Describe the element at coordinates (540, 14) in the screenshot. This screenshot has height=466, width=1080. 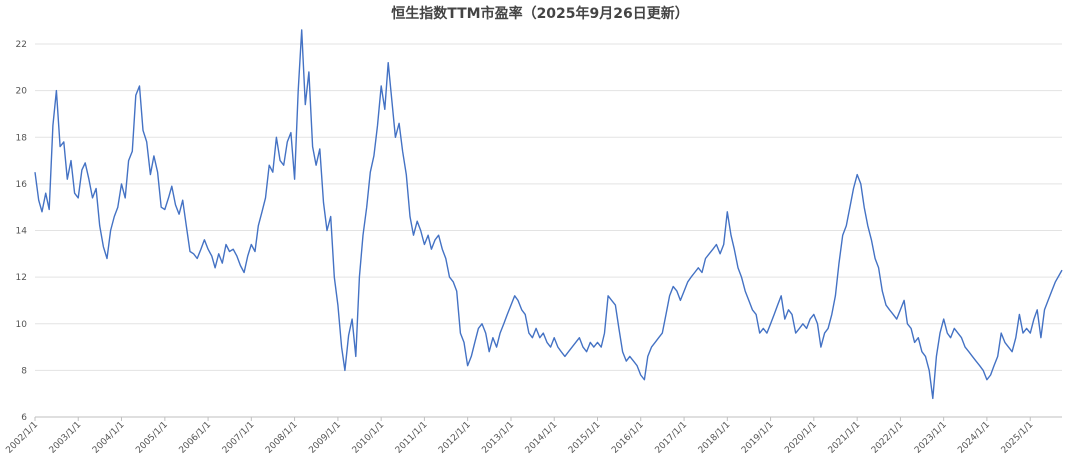
I see `chart-title: 恒生指数TTM市盈率（2025年9月26日更新）` at that location.